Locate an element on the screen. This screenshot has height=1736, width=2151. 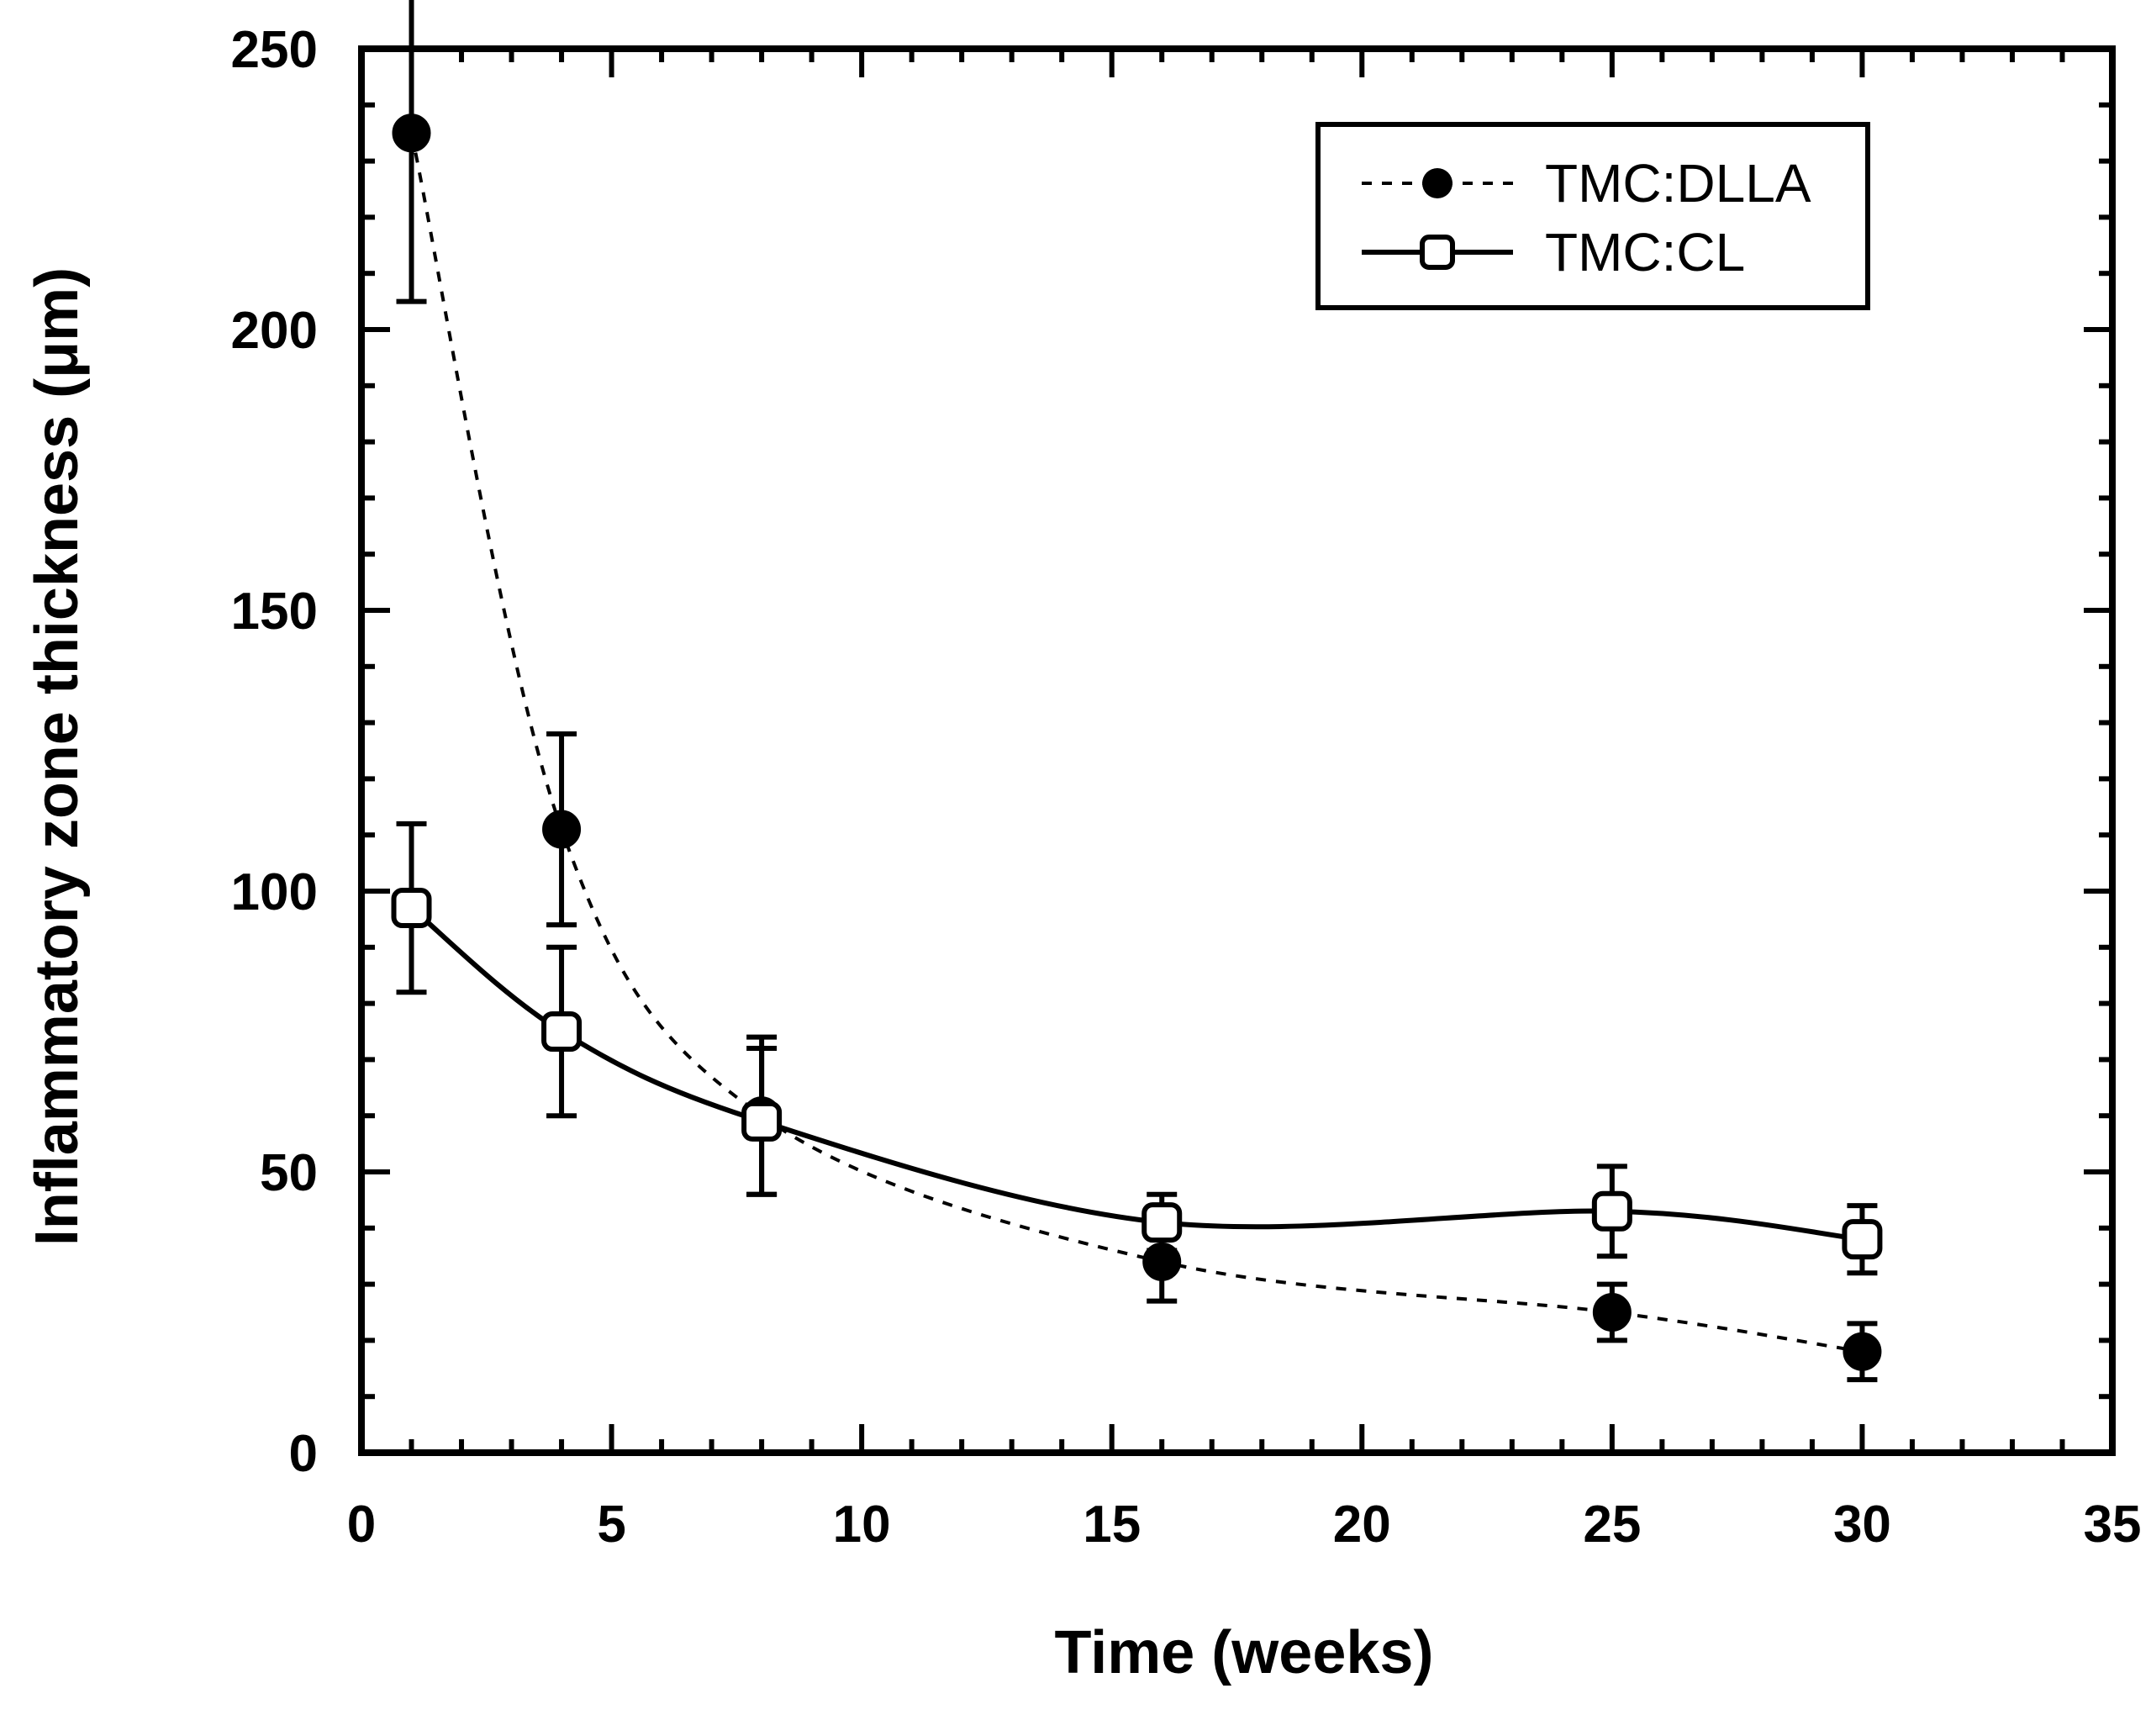
y-tick-label: 100 is located at coordinates (274, 892).